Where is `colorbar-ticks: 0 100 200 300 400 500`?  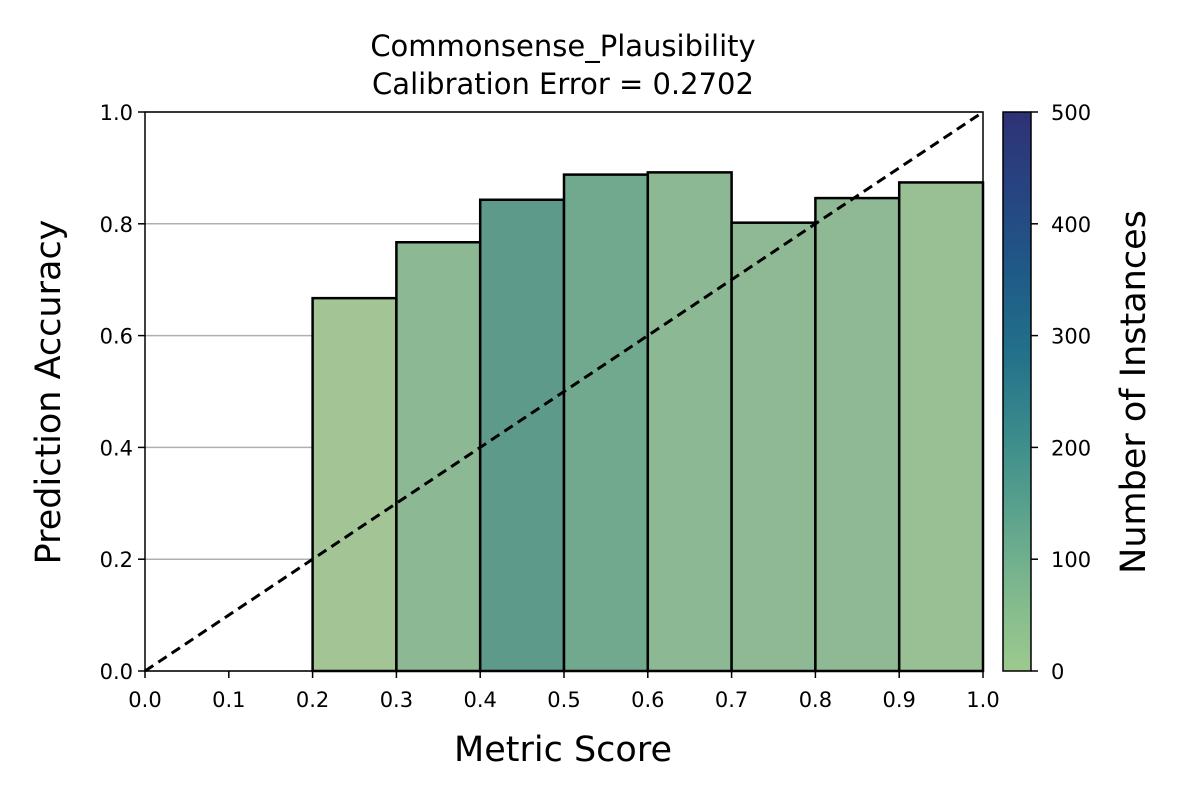 colorbar-ticks: 0 100 200 300 400 500 is located at coordinates (1061, 392).